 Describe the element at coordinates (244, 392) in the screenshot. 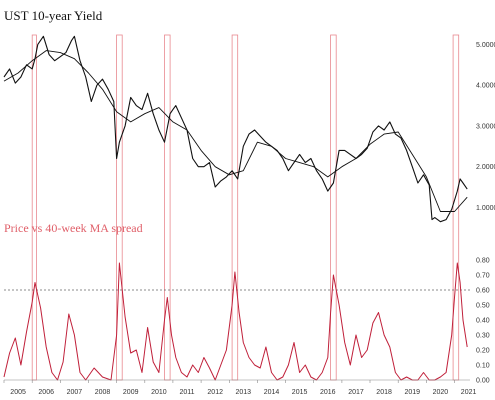

I see `x-tick-label: 2013` at that location.